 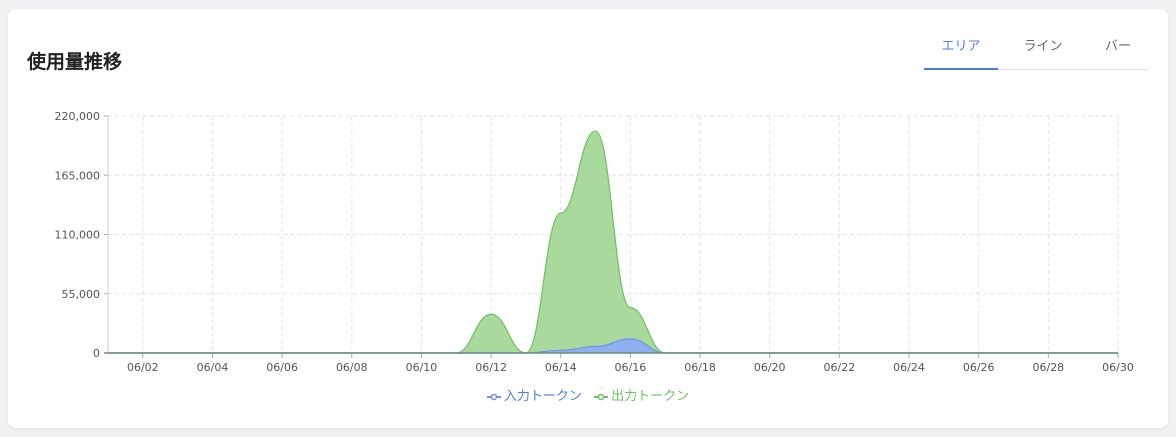 I want to click on legend-line-icon-input, so click(x=493, y=396).